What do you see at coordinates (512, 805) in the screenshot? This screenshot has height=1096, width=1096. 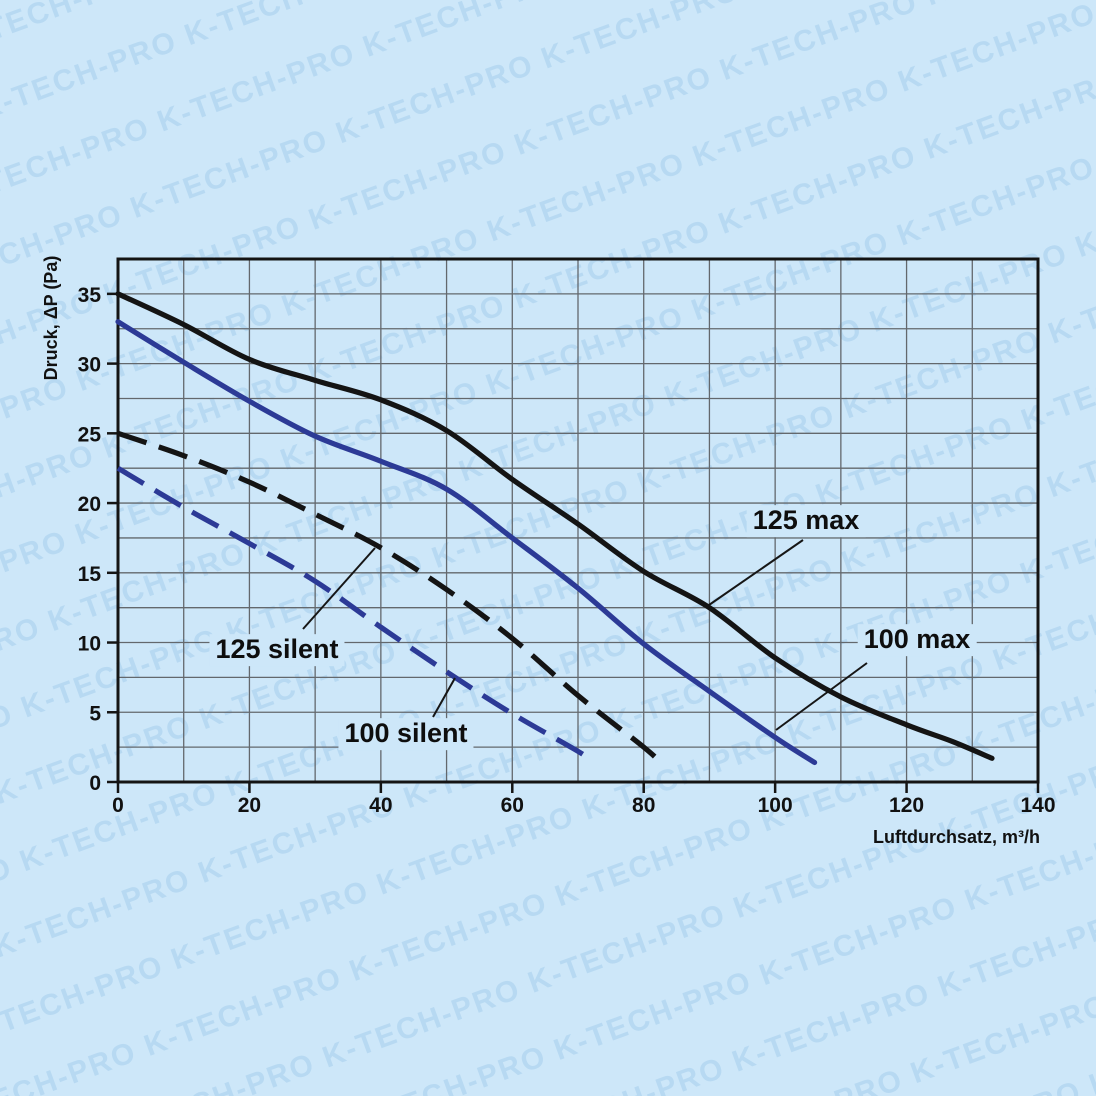 I see `x-tick-label: 60` at bounding box center [512, 805].